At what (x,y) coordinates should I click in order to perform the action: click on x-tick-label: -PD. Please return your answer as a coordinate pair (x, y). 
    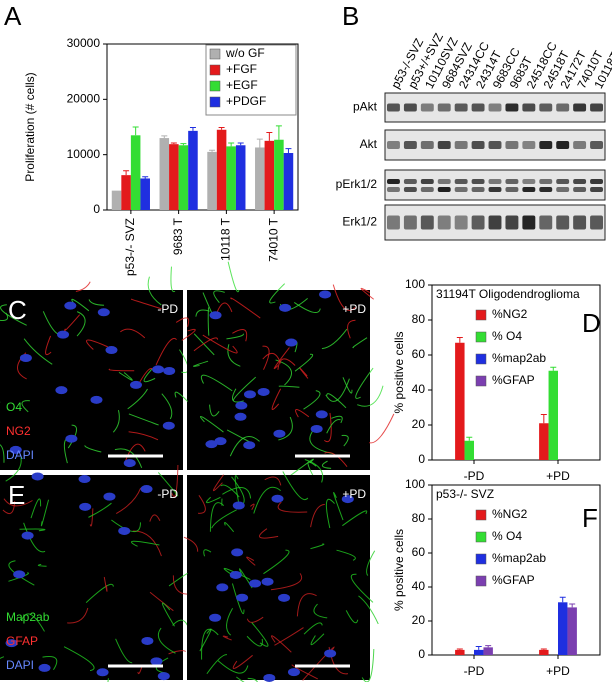
    Looking at the image, I should click on (474, 476).